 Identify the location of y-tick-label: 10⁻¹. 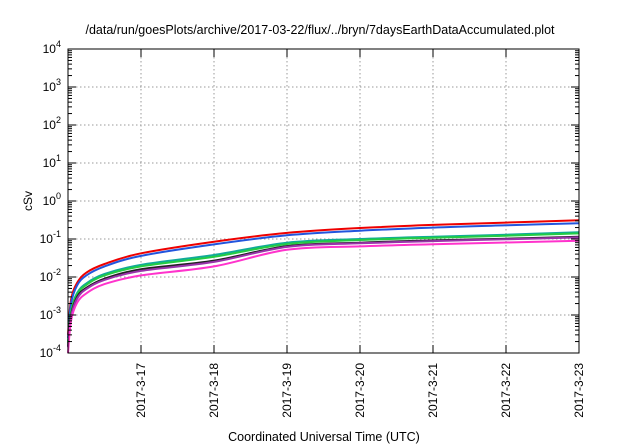
(50, 237).